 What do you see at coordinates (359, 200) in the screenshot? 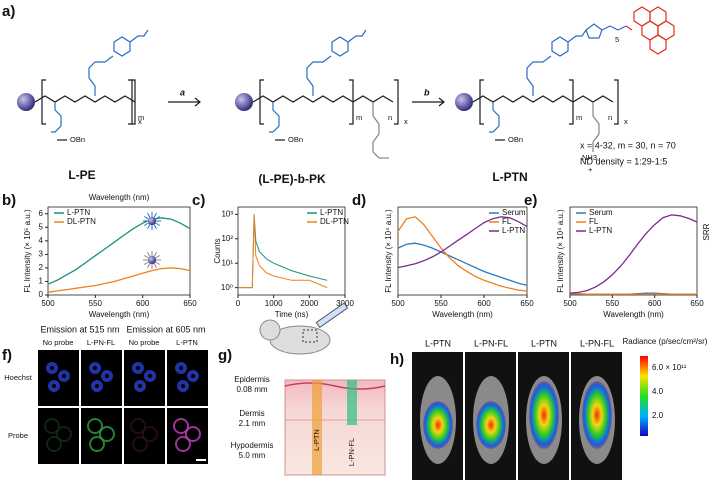
I see `panel-label: d)` at bounding box center [359, 200].